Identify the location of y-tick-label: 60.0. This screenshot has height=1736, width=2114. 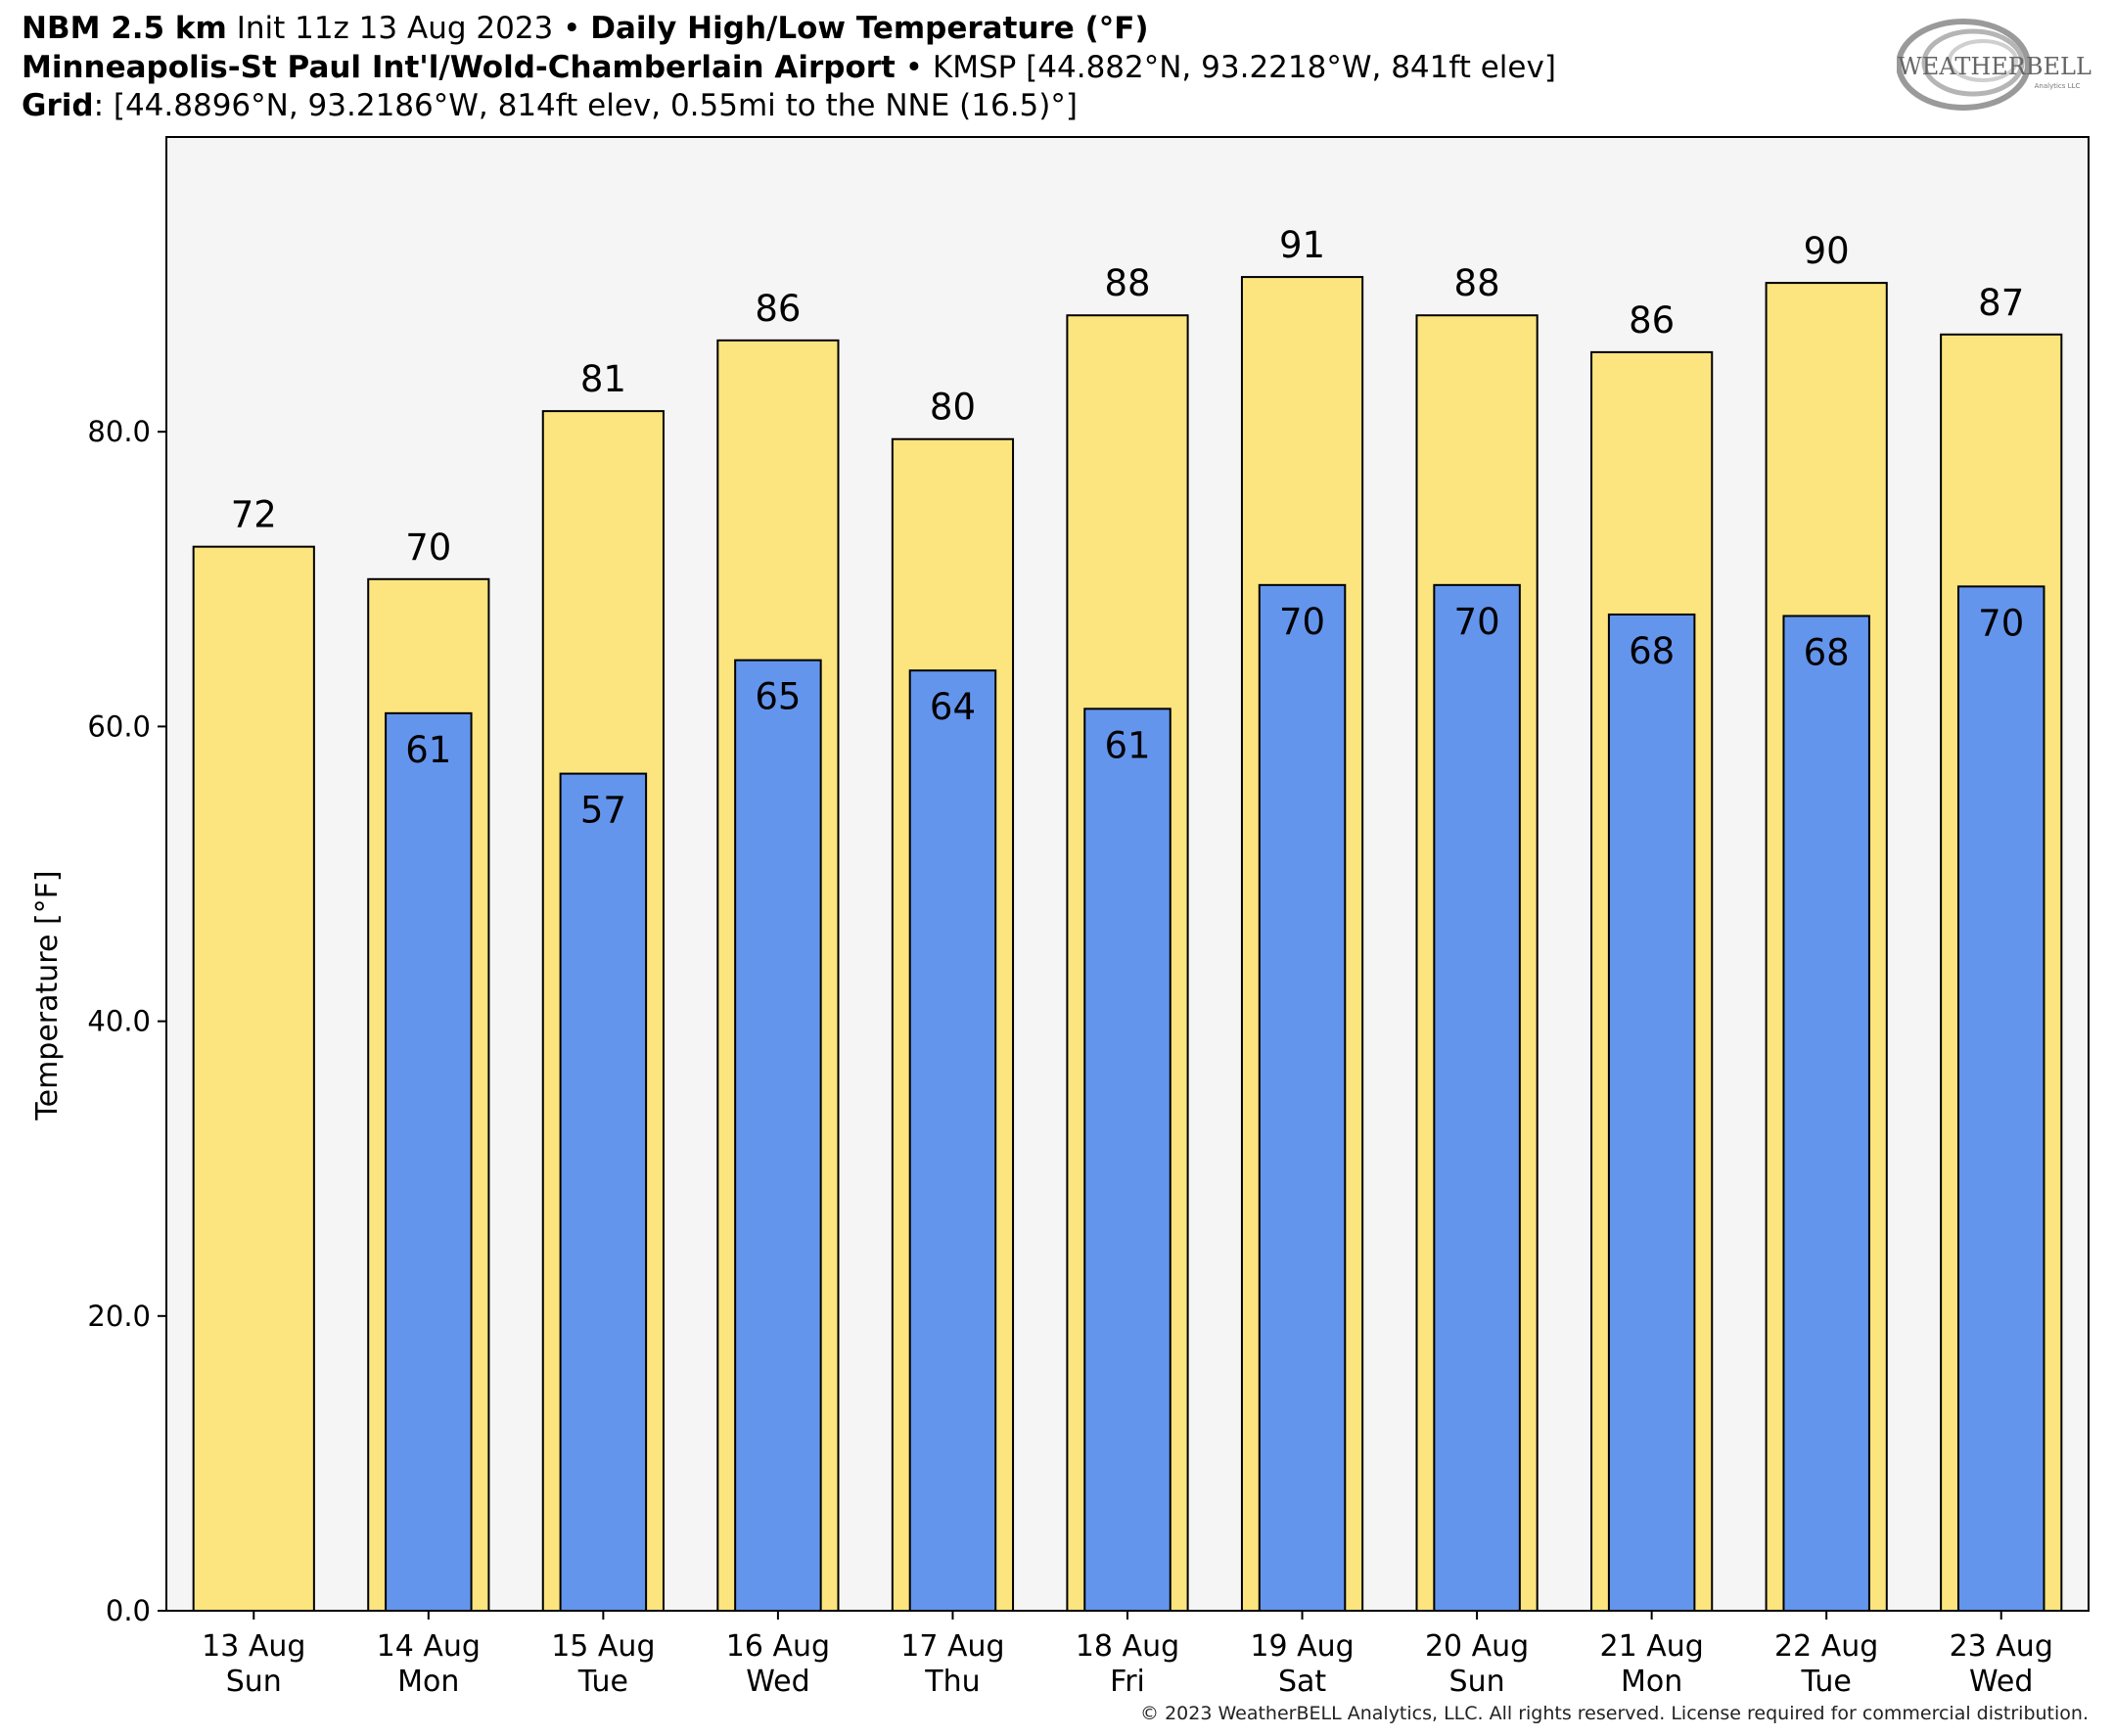
(119, 726).